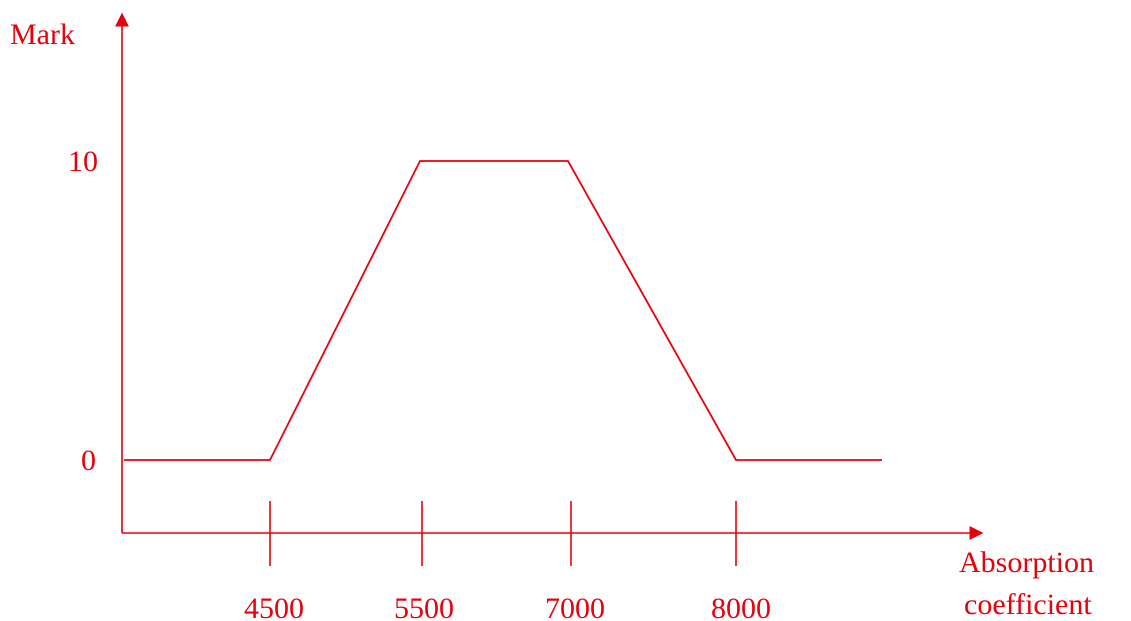 The width and height of the screenshot is (1131, 621). Describe the element at coordinates (1026, 562) in the screenshot. I see `x-axis-label-line-1: Absorption` at that location.